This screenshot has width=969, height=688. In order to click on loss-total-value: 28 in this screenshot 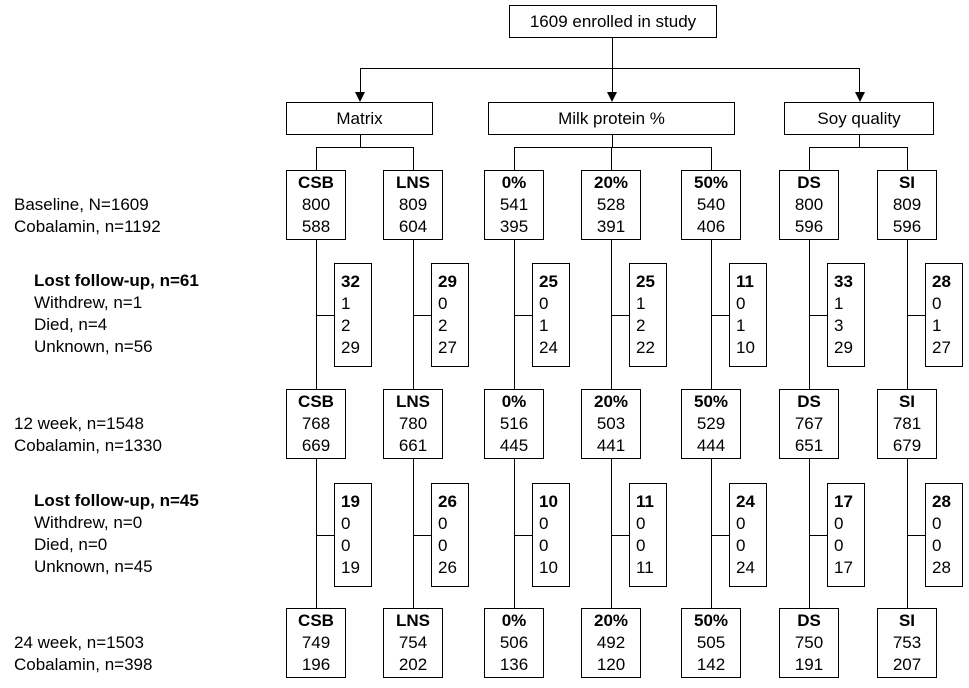, I will do `click(941, 281)`.